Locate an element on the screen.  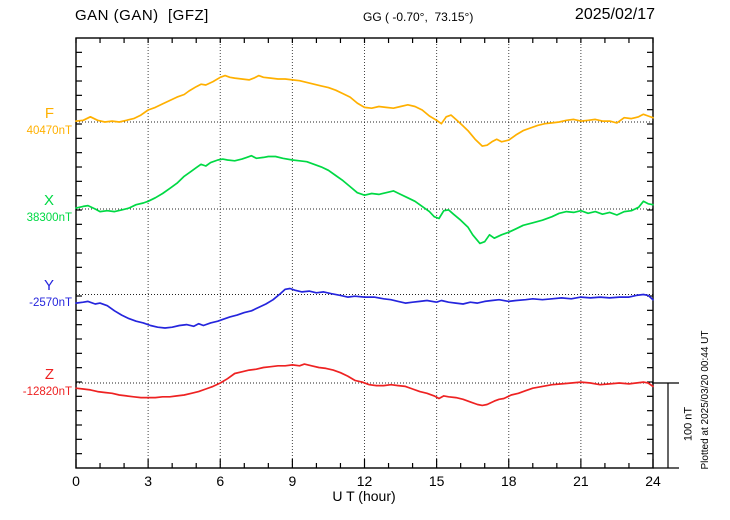
trace-X is located at coordinates (364, 199).